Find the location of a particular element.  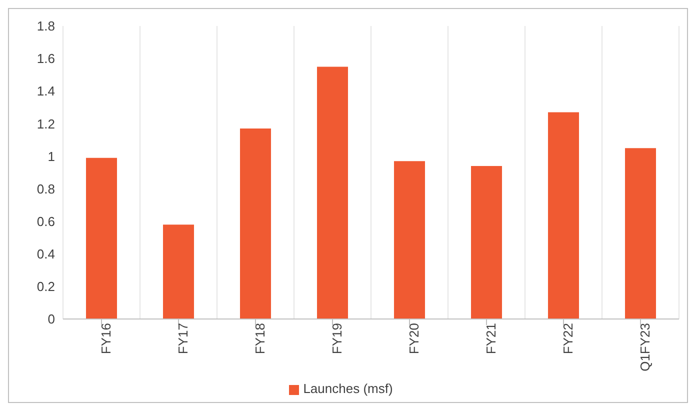

y-tick-label: 0 is located at coordinates (51, 319).